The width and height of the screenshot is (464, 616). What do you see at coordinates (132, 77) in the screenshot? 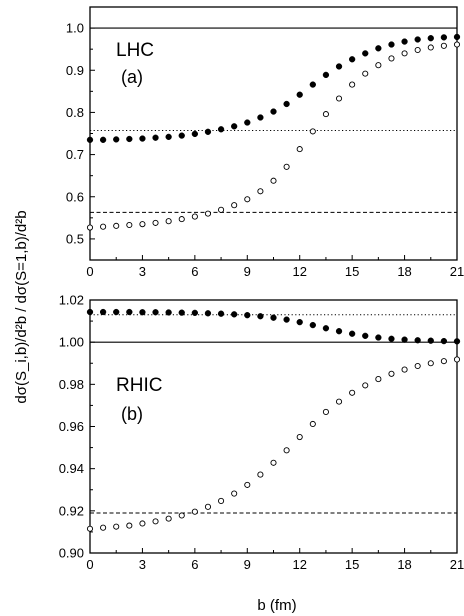
I see `panel-tag-a: (a)` at bounding box center [132, 77].